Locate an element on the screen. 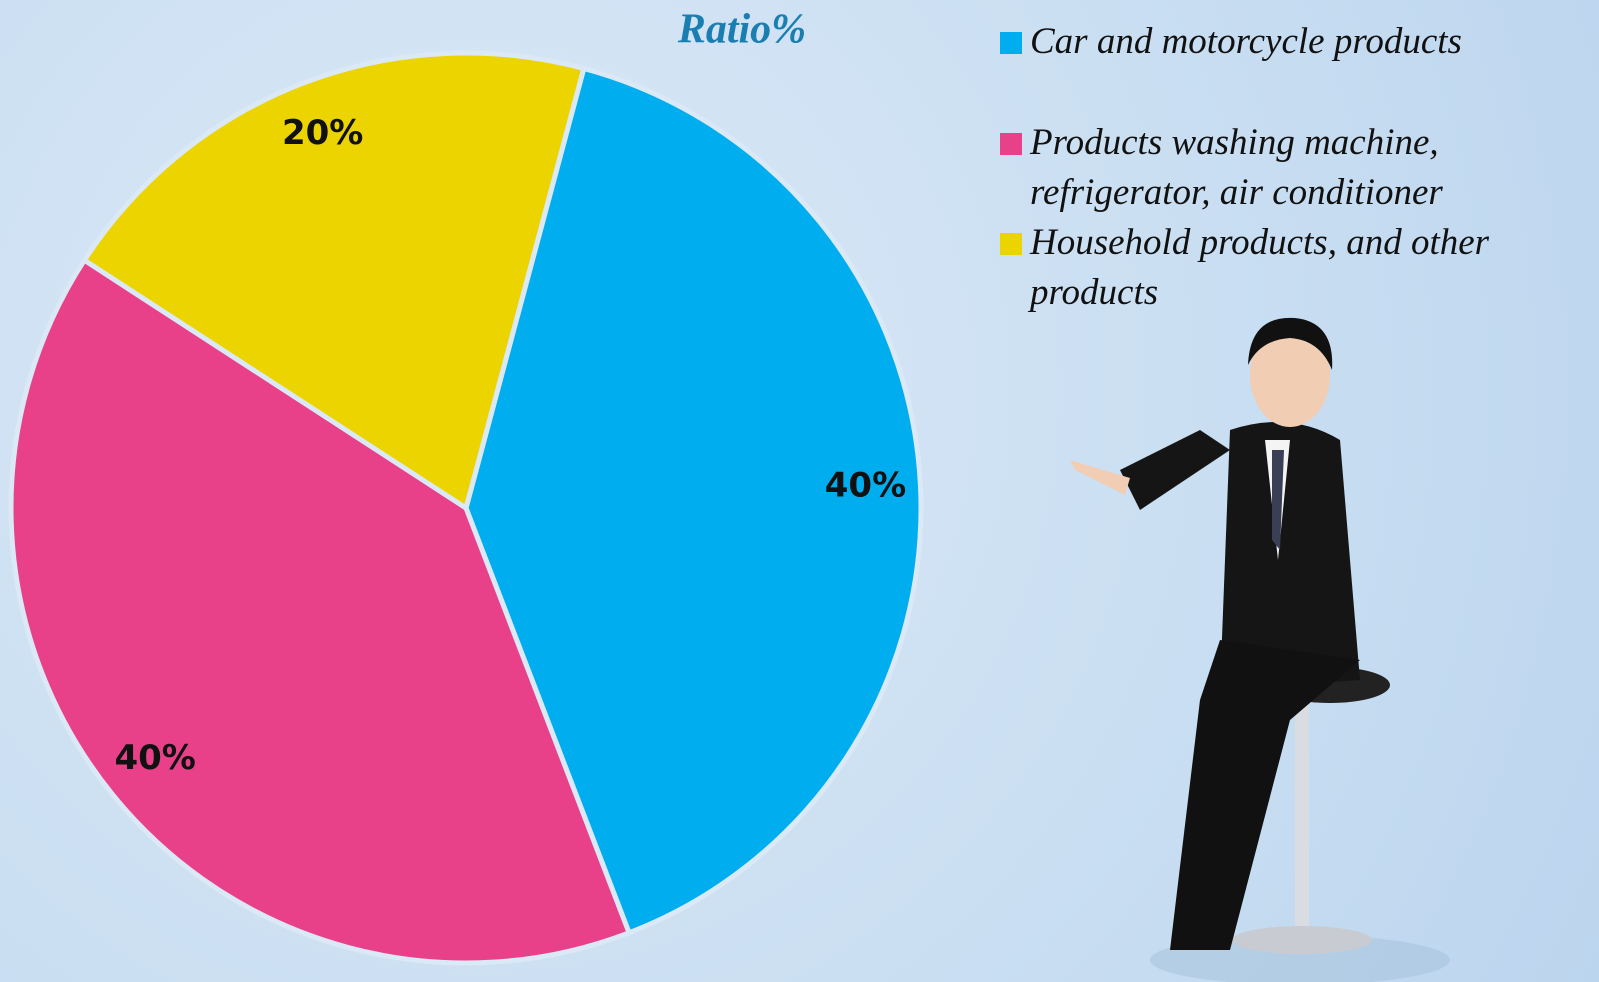 The image size is (1599, 982). legend-label: Car and motorcycle products is located at coordinates (1246, 41).